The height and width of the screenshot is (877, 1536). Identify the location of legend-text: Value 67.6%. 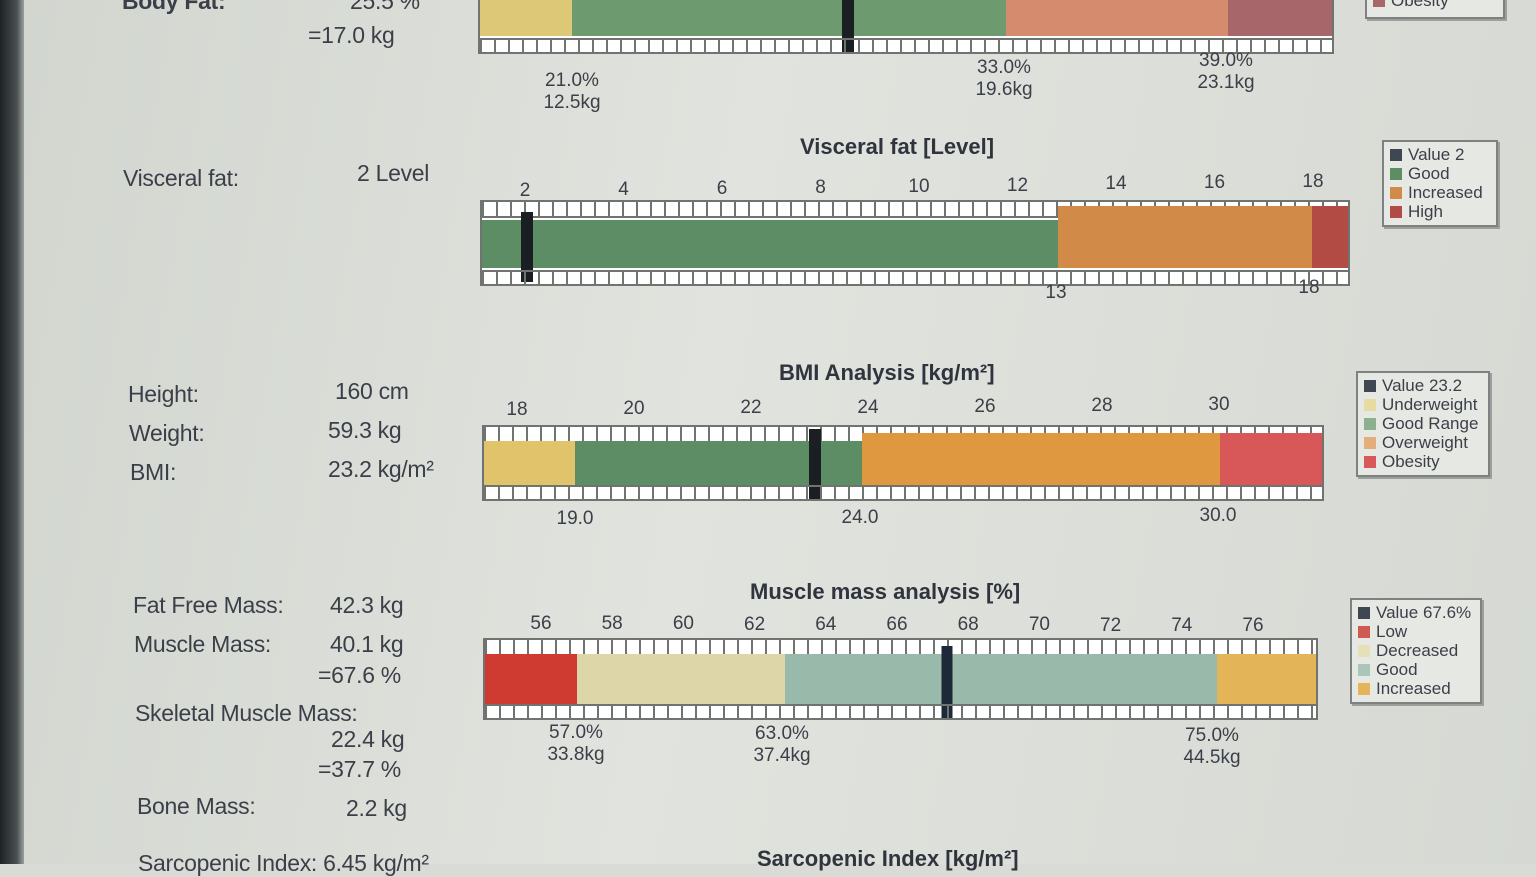
(1424, 612).